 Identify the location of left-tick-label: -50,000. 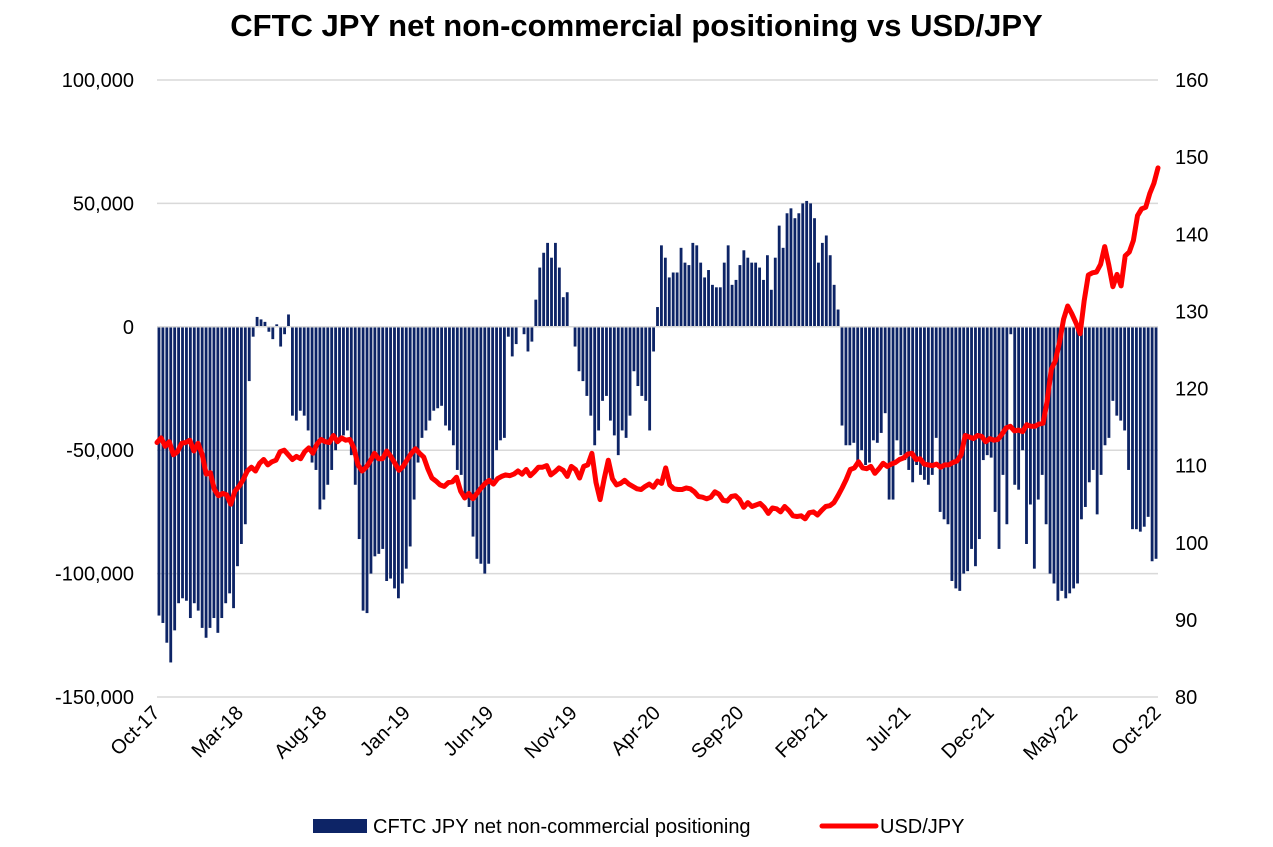
(100, 451).